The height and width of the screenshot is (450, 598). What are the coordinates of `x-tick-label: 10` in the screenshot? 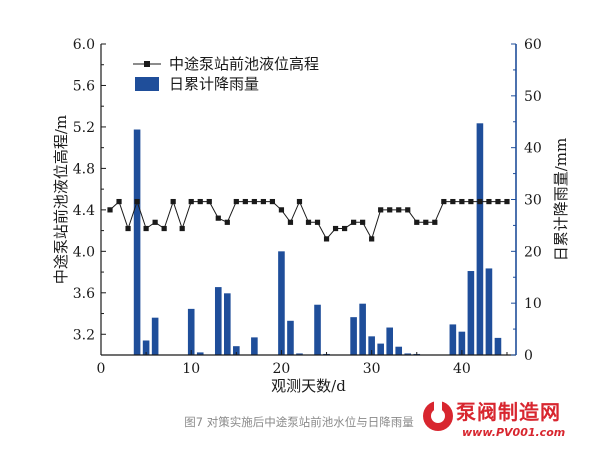 It's located at (191, 369).